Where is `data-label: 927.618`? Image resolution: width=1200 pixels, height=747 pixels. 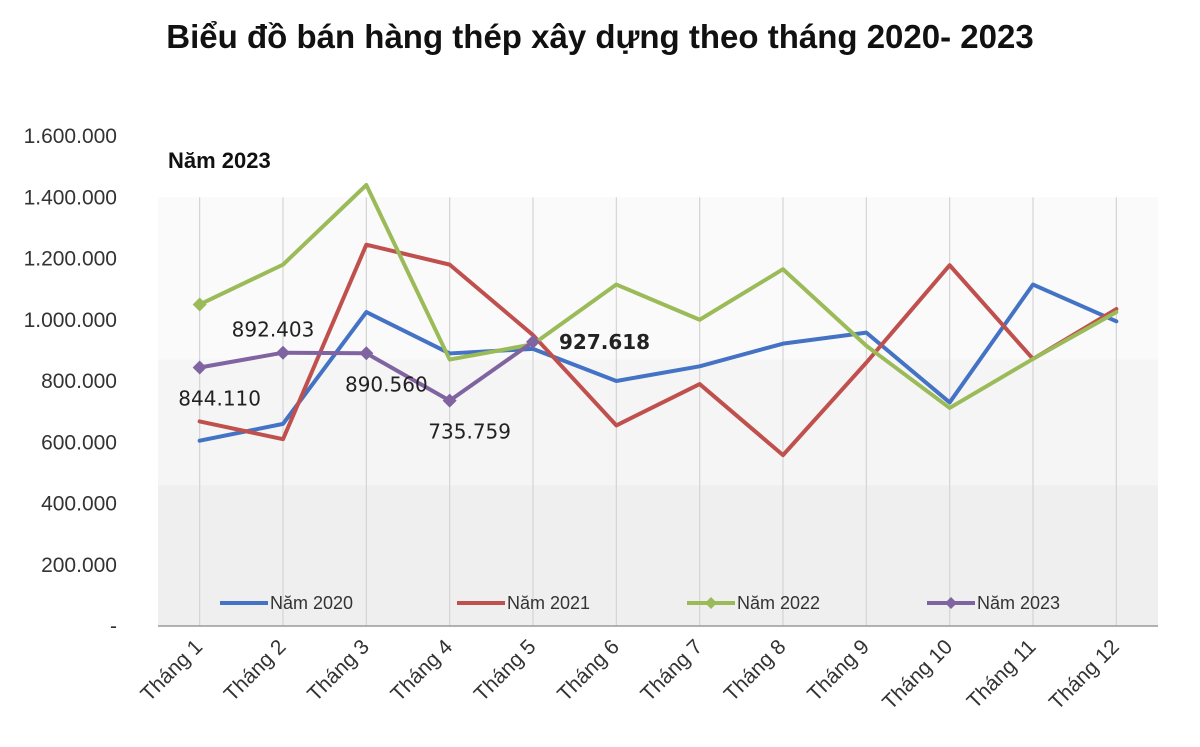 data-label: 927.618 is located at coordinates (604, 342).